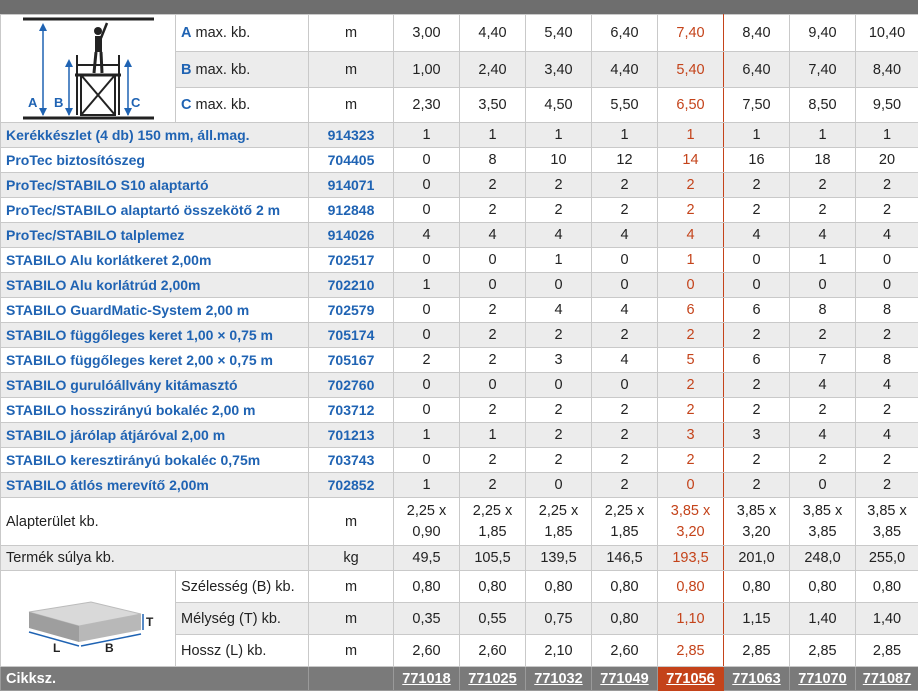  What do you see at coordinates (625, 619) in the screenshot?
I see `package-cell: 0,80` at bounding box center [625, 619].